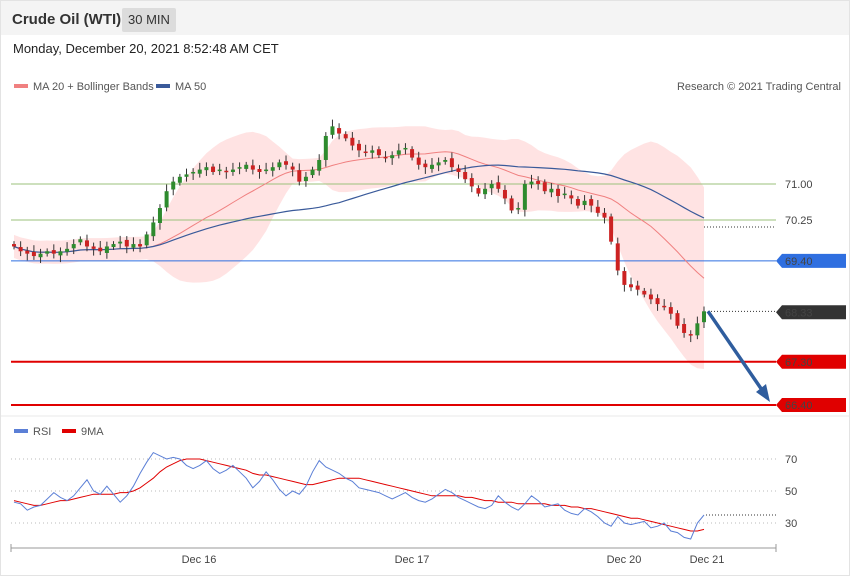  Describe the element at coordinates (393, 555) in the screenshot. I see `x-axis: Dec 16 Dec 17 Dec 20 Dec 21` at that location.